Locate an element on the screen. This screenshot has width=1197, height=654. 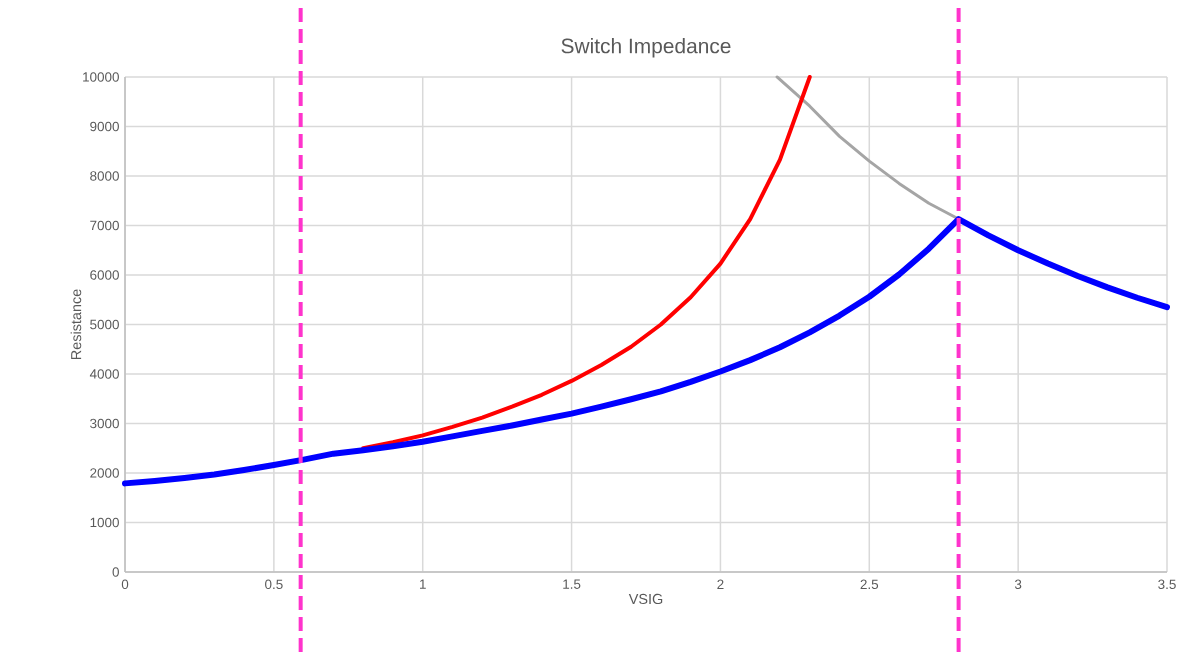
y-tick-label: 8000 is located at coordinates (104, 176).